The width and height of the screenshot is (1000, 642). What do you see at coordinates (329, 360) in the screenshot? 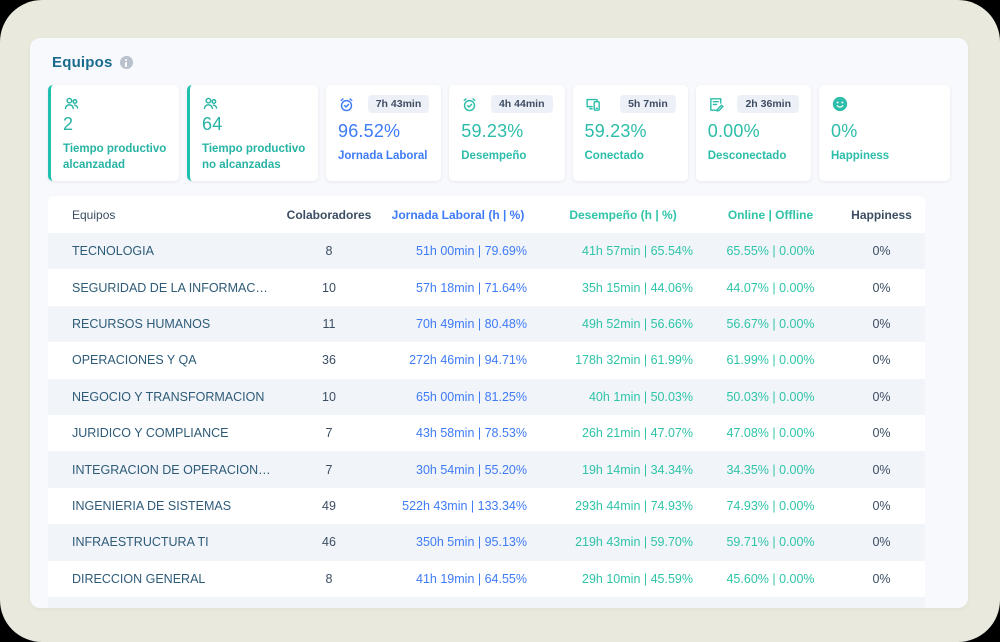
I see `cell-colaboradores: 36` at bounding box center [329, 360].